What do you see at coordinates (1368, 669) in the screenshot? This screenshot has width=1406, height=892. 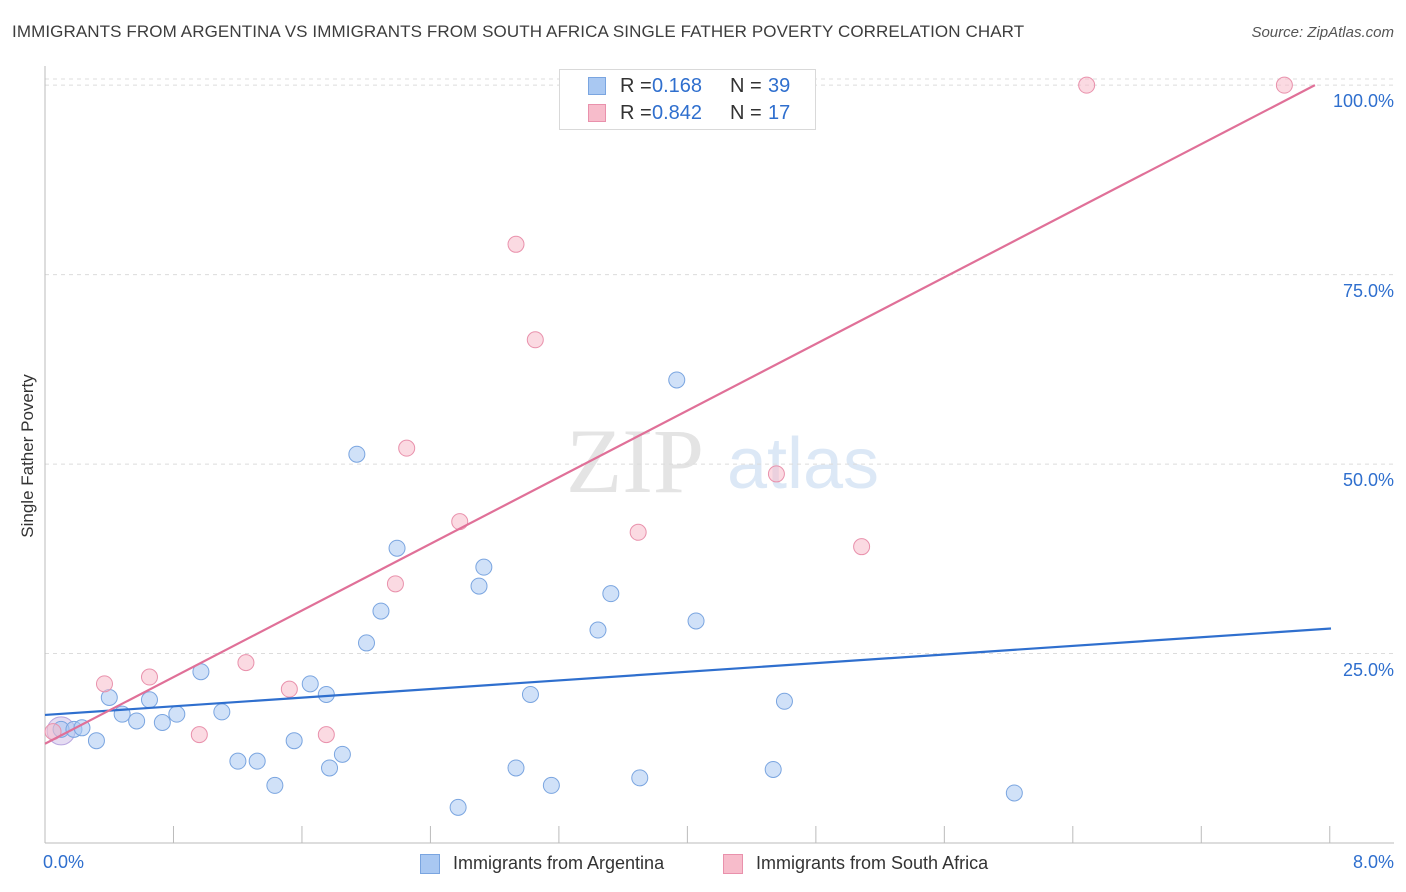 I see `y-tick-label-0: 25.0%` at bounding box center [1368, 669].